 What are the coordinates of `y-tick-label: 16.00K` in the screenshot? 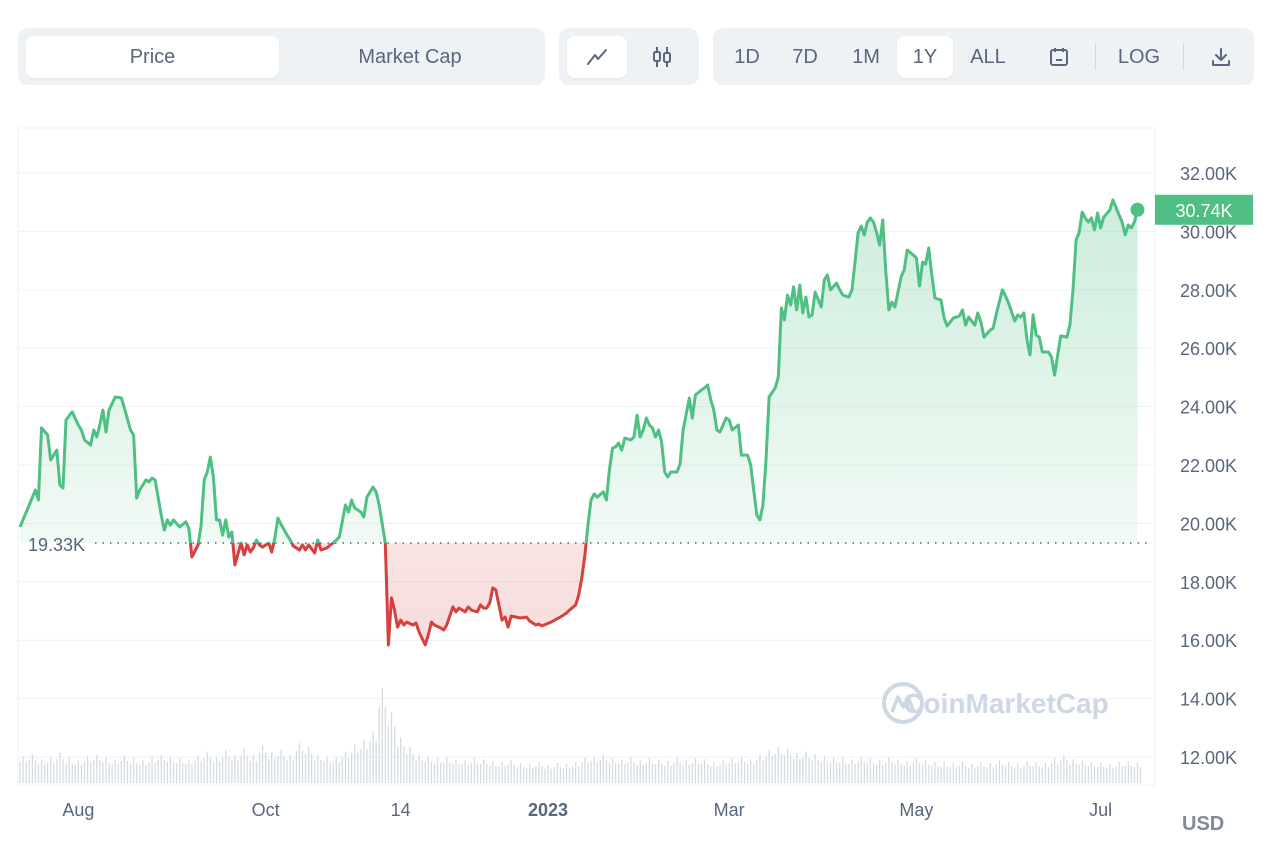 It's located at (1208, 641).